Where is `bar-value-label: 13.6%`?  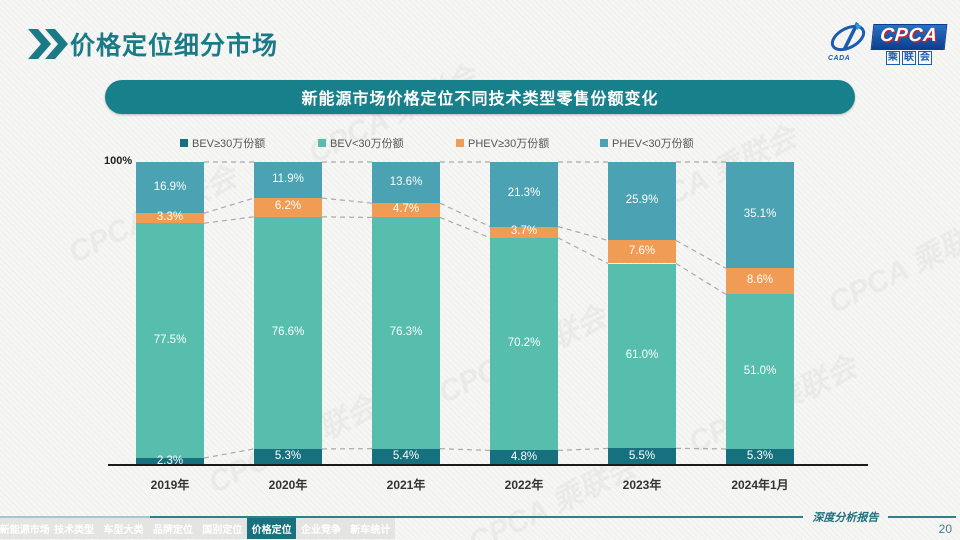 bar-value-label: 13.6% is located at coordinates (406, 181).